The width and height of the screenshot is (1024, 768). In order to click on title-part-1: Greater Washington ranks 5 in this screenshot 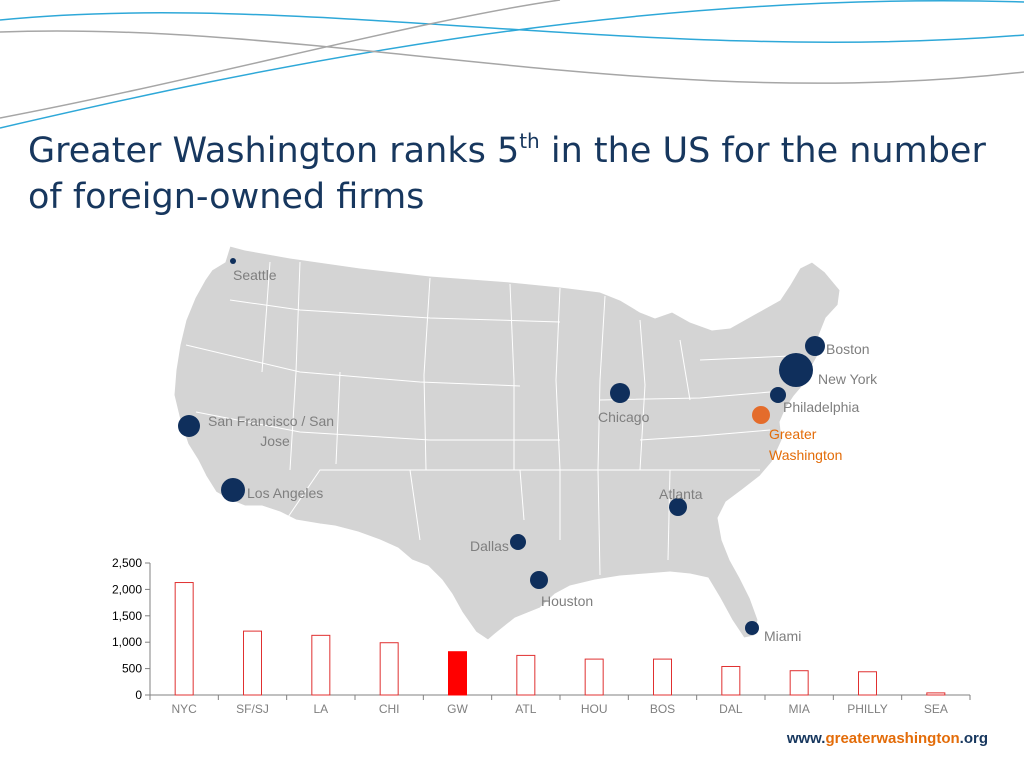, I will do `click(274, 151)`.